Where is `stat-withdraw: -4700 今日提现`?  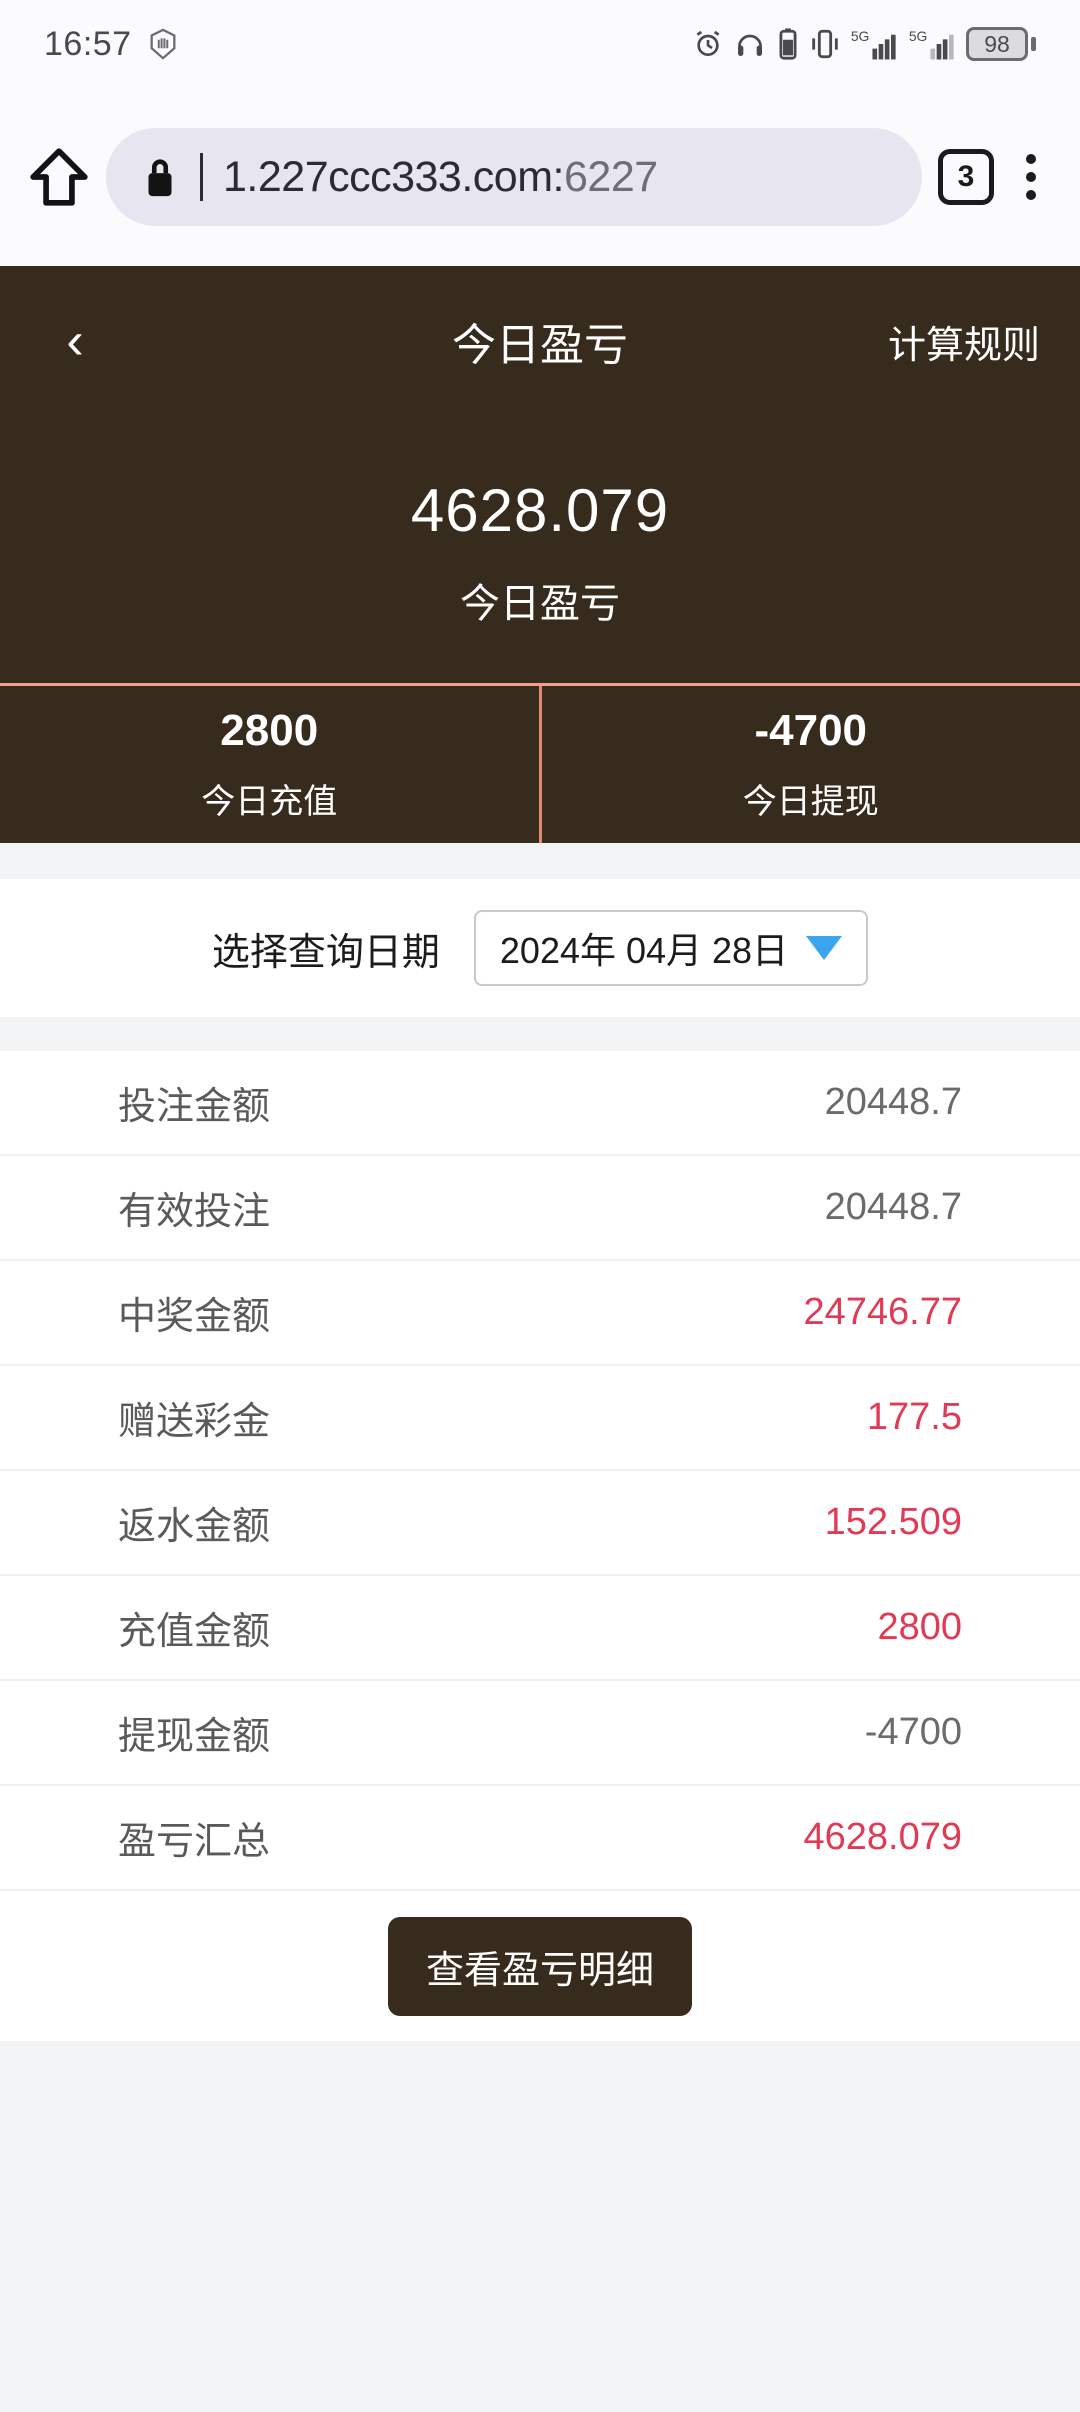
stat-withdraw: -4700 今日提现 is located at coordinates (809, 764).